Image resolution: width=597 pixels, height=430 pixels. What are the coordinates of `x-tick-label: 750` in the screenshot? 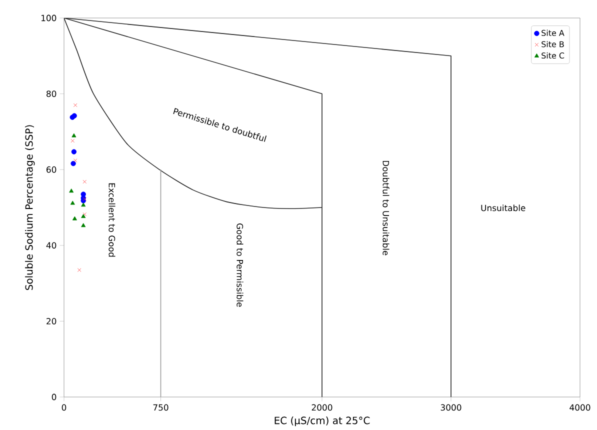 It's located at (160, 407).